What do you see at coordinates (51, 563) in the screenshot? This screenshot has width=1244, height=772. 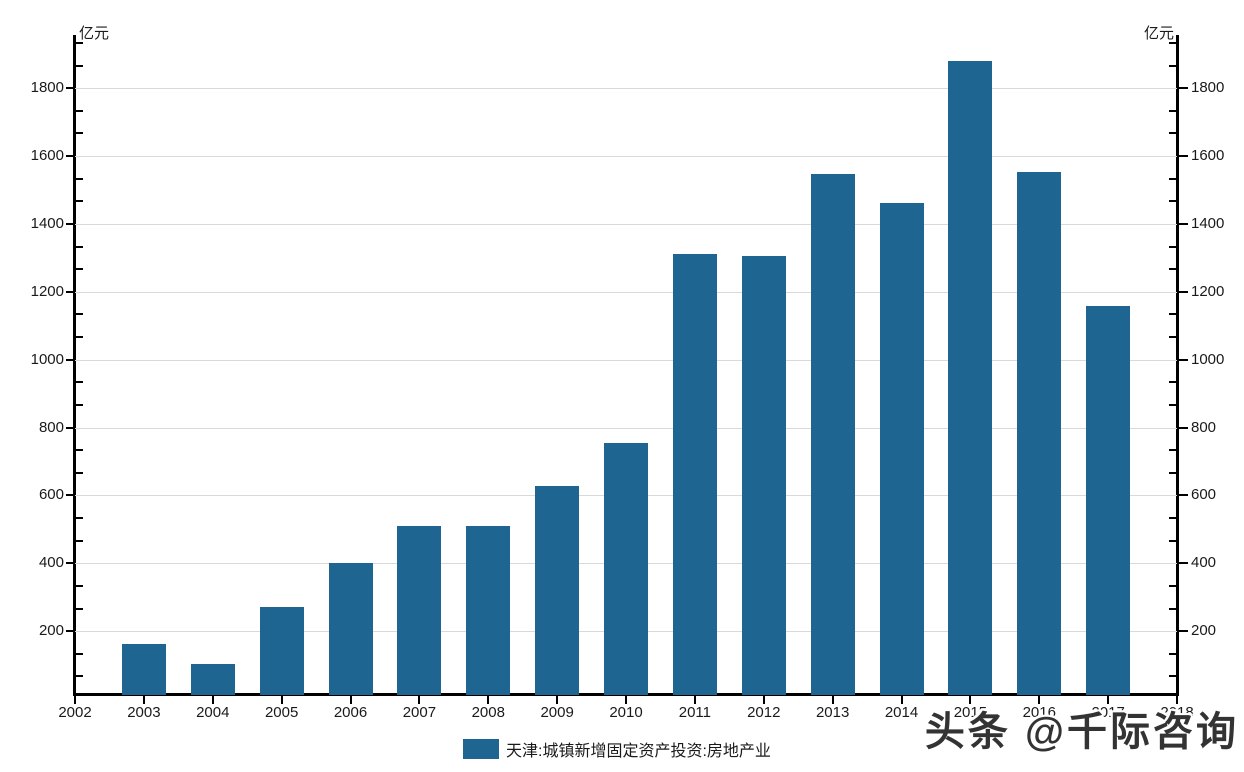 I see `left-y-tick-label-400: 400` at bounding box center [51, 563].